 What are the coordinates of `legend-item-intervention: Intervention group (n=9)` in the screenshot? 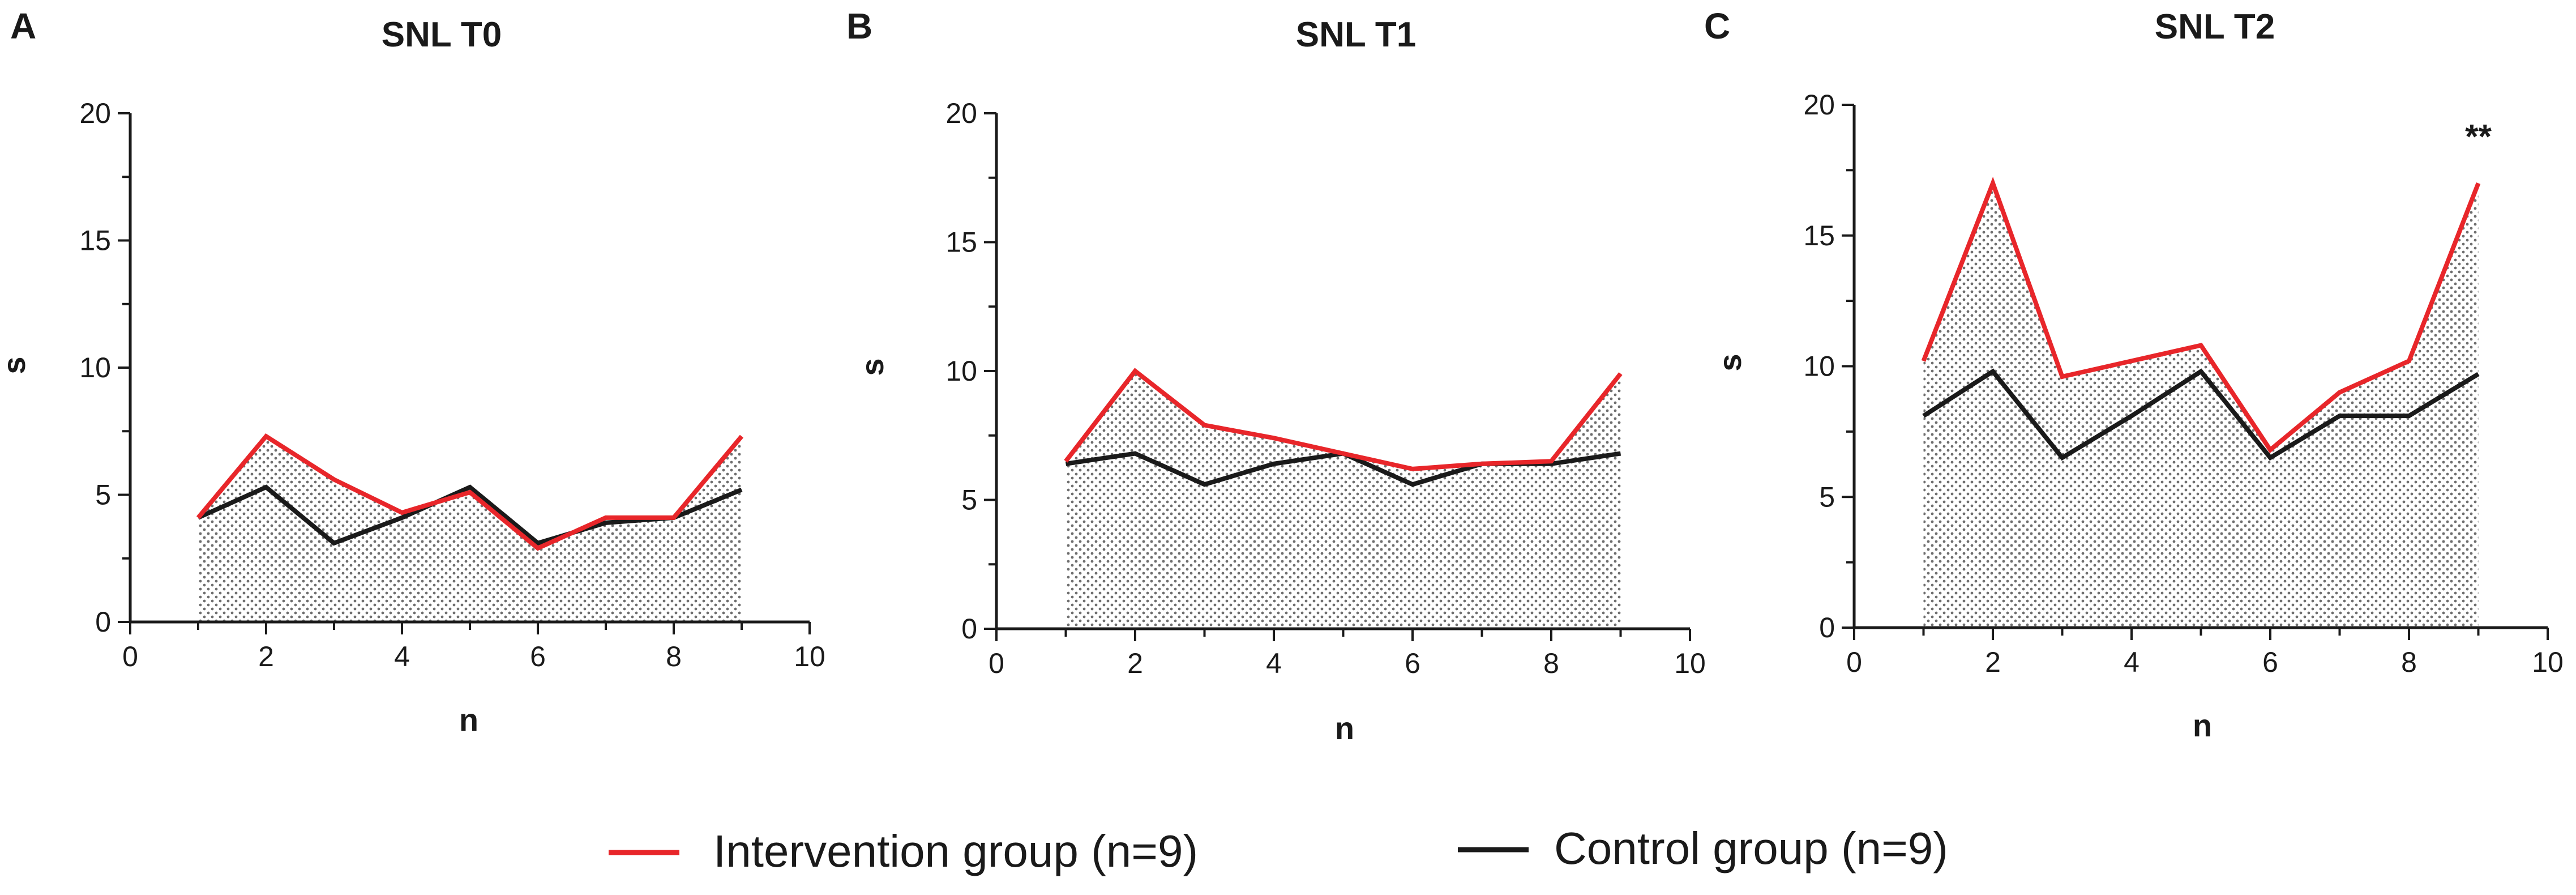 It's located at (903, 851).